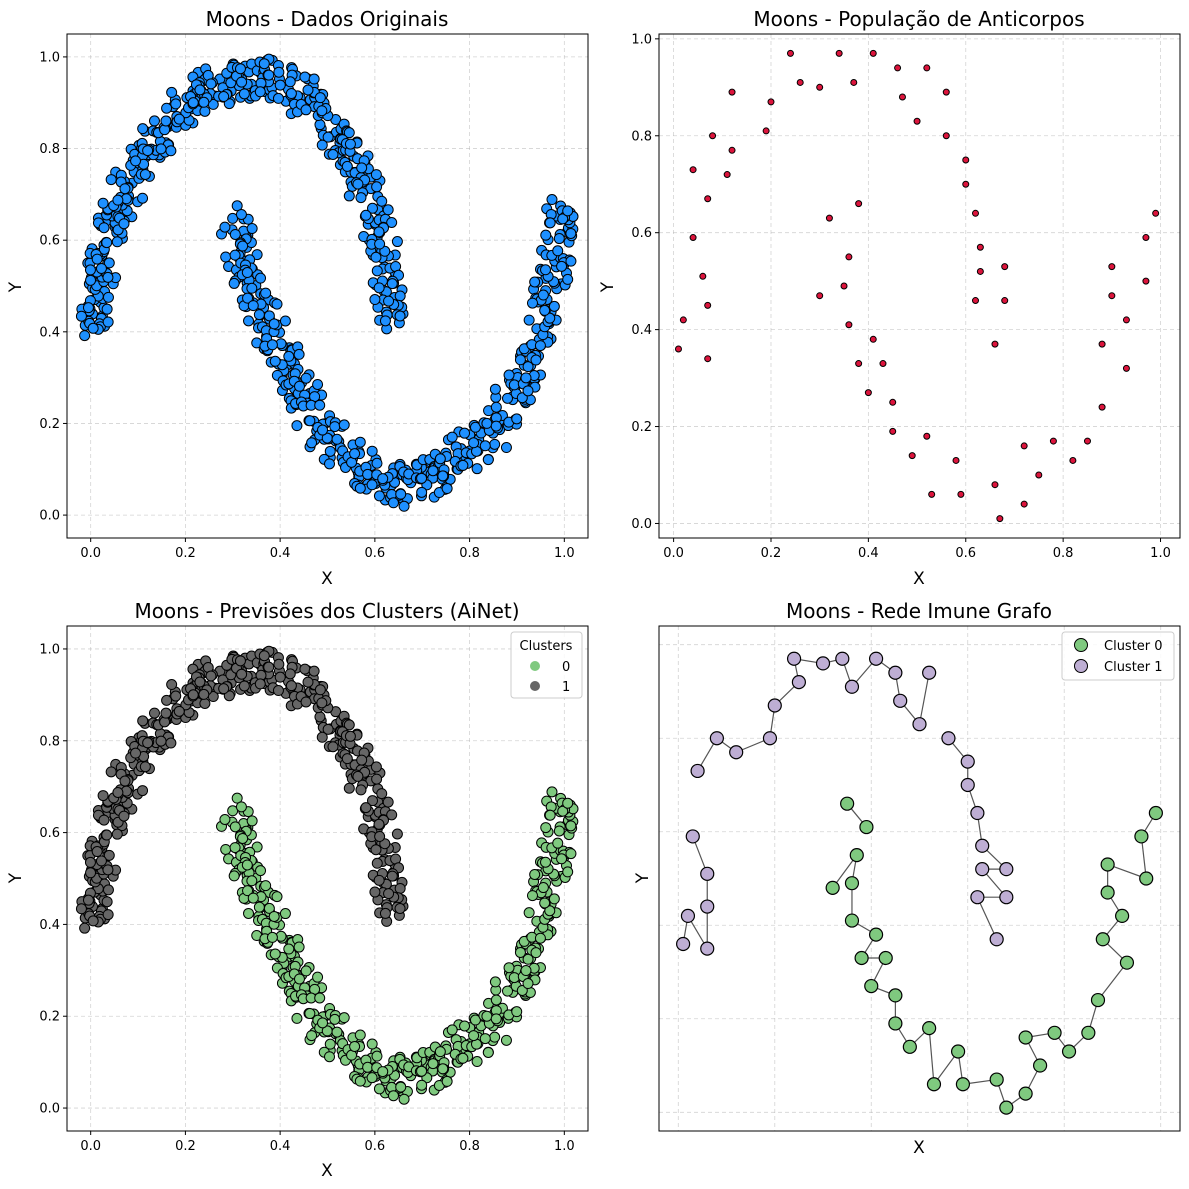 Image resolution: width=1189 pixels, height=1189 pixels. What do you see at coordinates (546, 665) in the screenshot?
I see `legend: Clusters 0 1` at bounding box center [546, 665].